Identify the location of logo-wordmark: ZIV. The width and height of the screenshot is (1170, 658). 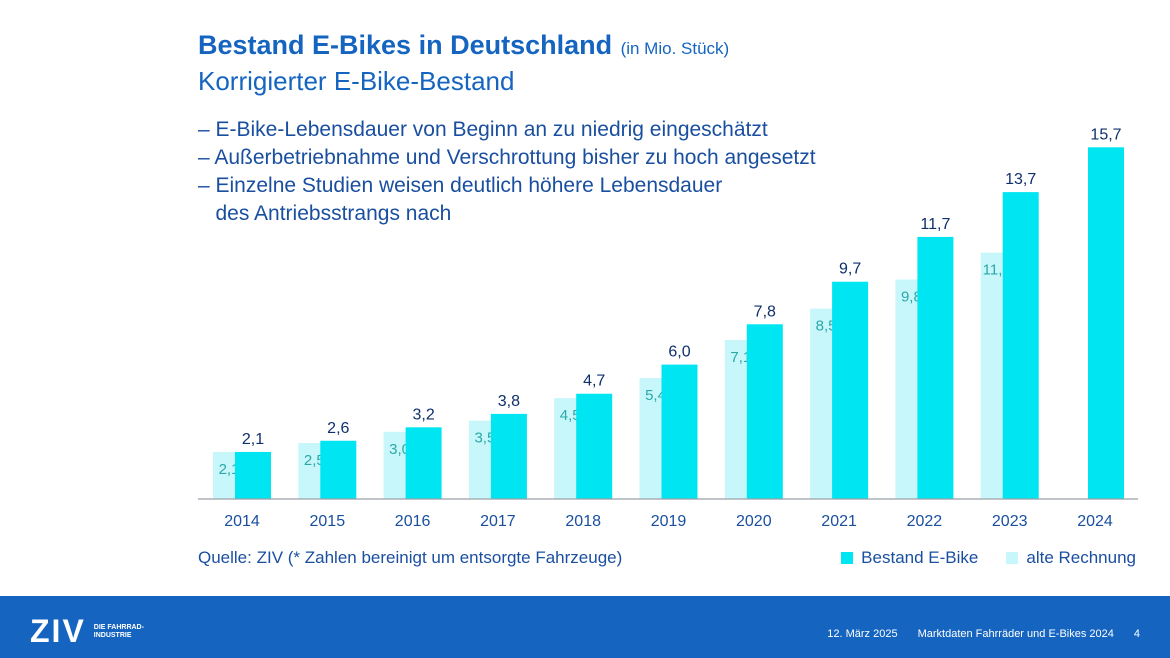
(58, 631).